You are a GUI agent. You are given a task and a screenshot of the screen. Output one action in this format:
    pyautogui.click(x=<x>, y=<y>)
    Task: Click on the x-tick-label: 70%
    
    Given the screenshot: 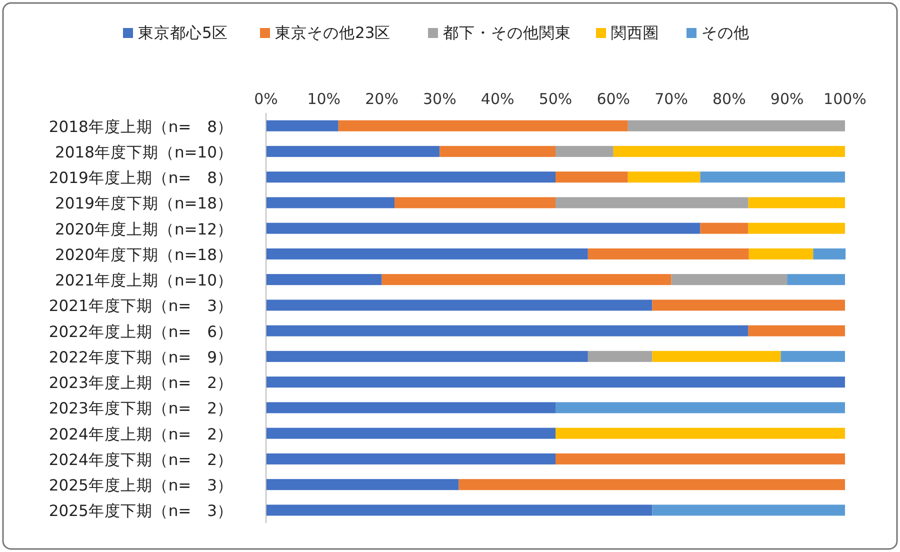 What is the action you would take?
    pyautogui.click(x=671, y=99)
    